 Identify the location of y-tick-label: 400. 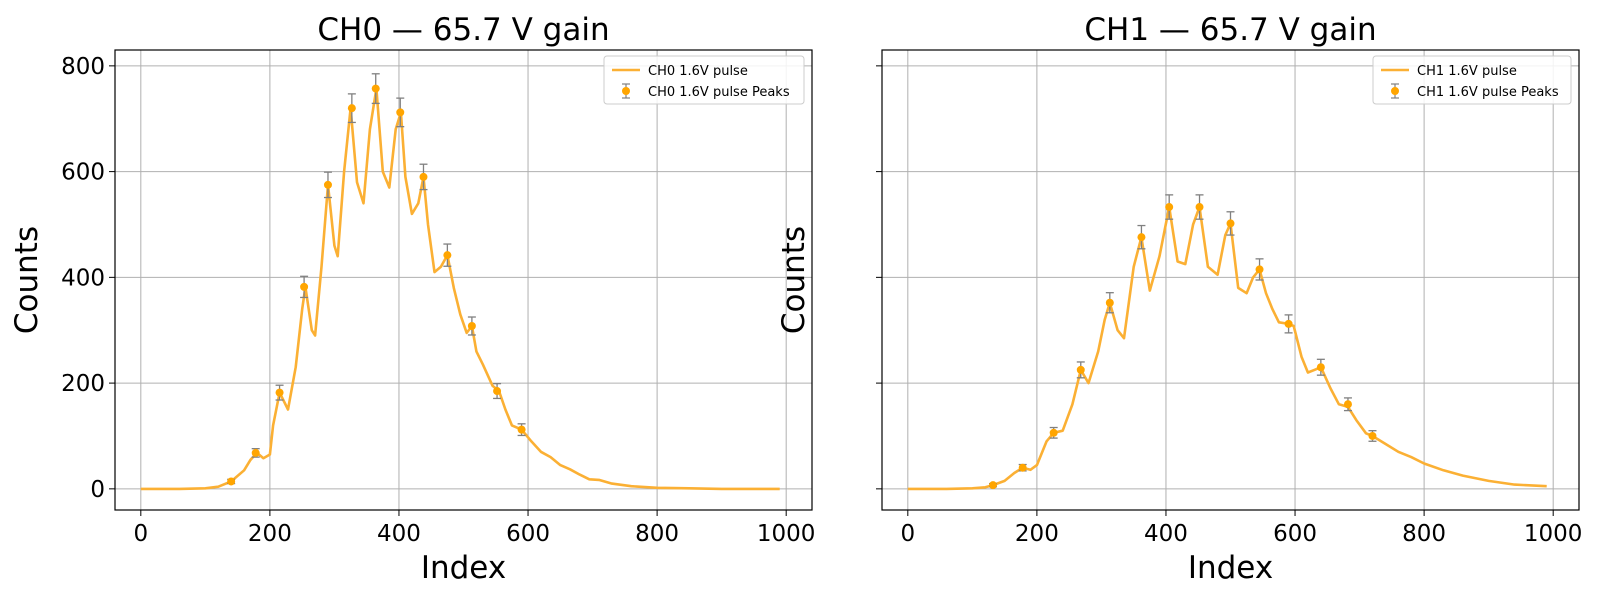
(83, 278).